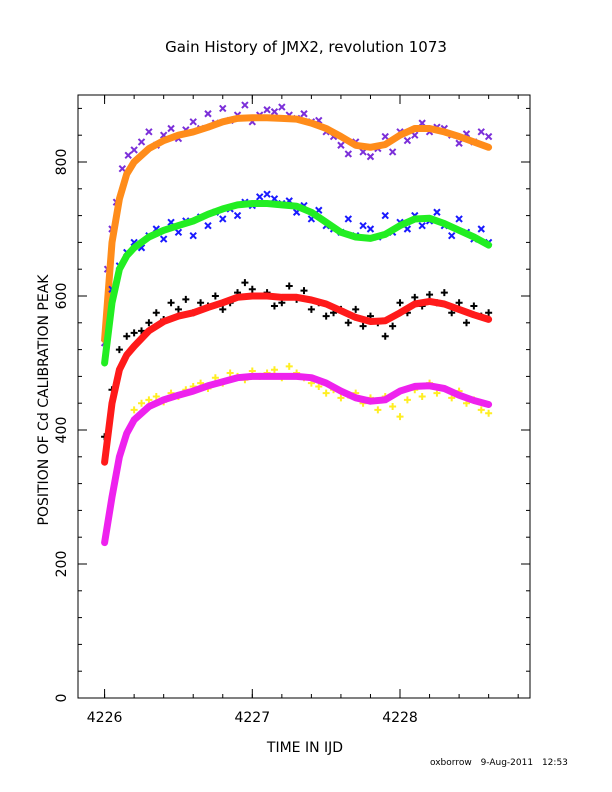 Image resolution: width=612 pixels, height=792 pixels. Describe the element at coordinates (554, 763) in the screenshot. I see `footer-time: 12:53` at that location.